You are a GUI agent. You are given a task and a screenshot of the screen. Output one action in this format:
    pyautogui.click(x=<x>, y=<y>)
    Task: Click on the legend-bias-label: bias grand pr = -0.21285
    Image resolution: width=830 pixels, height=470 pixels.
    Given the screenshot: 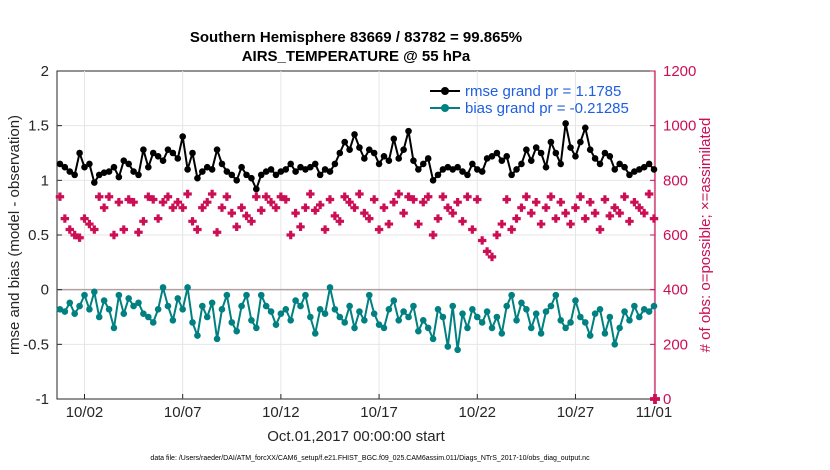 What is the action you would take?
    pyautogui.click(x=547, y=108)
    